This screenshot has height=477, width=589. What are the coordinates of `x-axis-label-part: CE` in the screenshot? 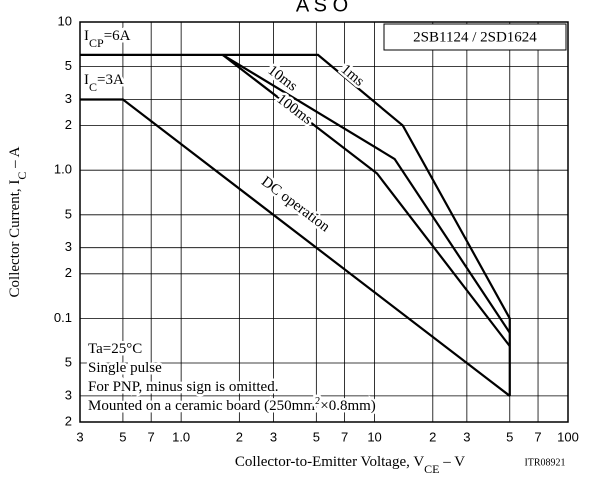 It's located at (431, 469).